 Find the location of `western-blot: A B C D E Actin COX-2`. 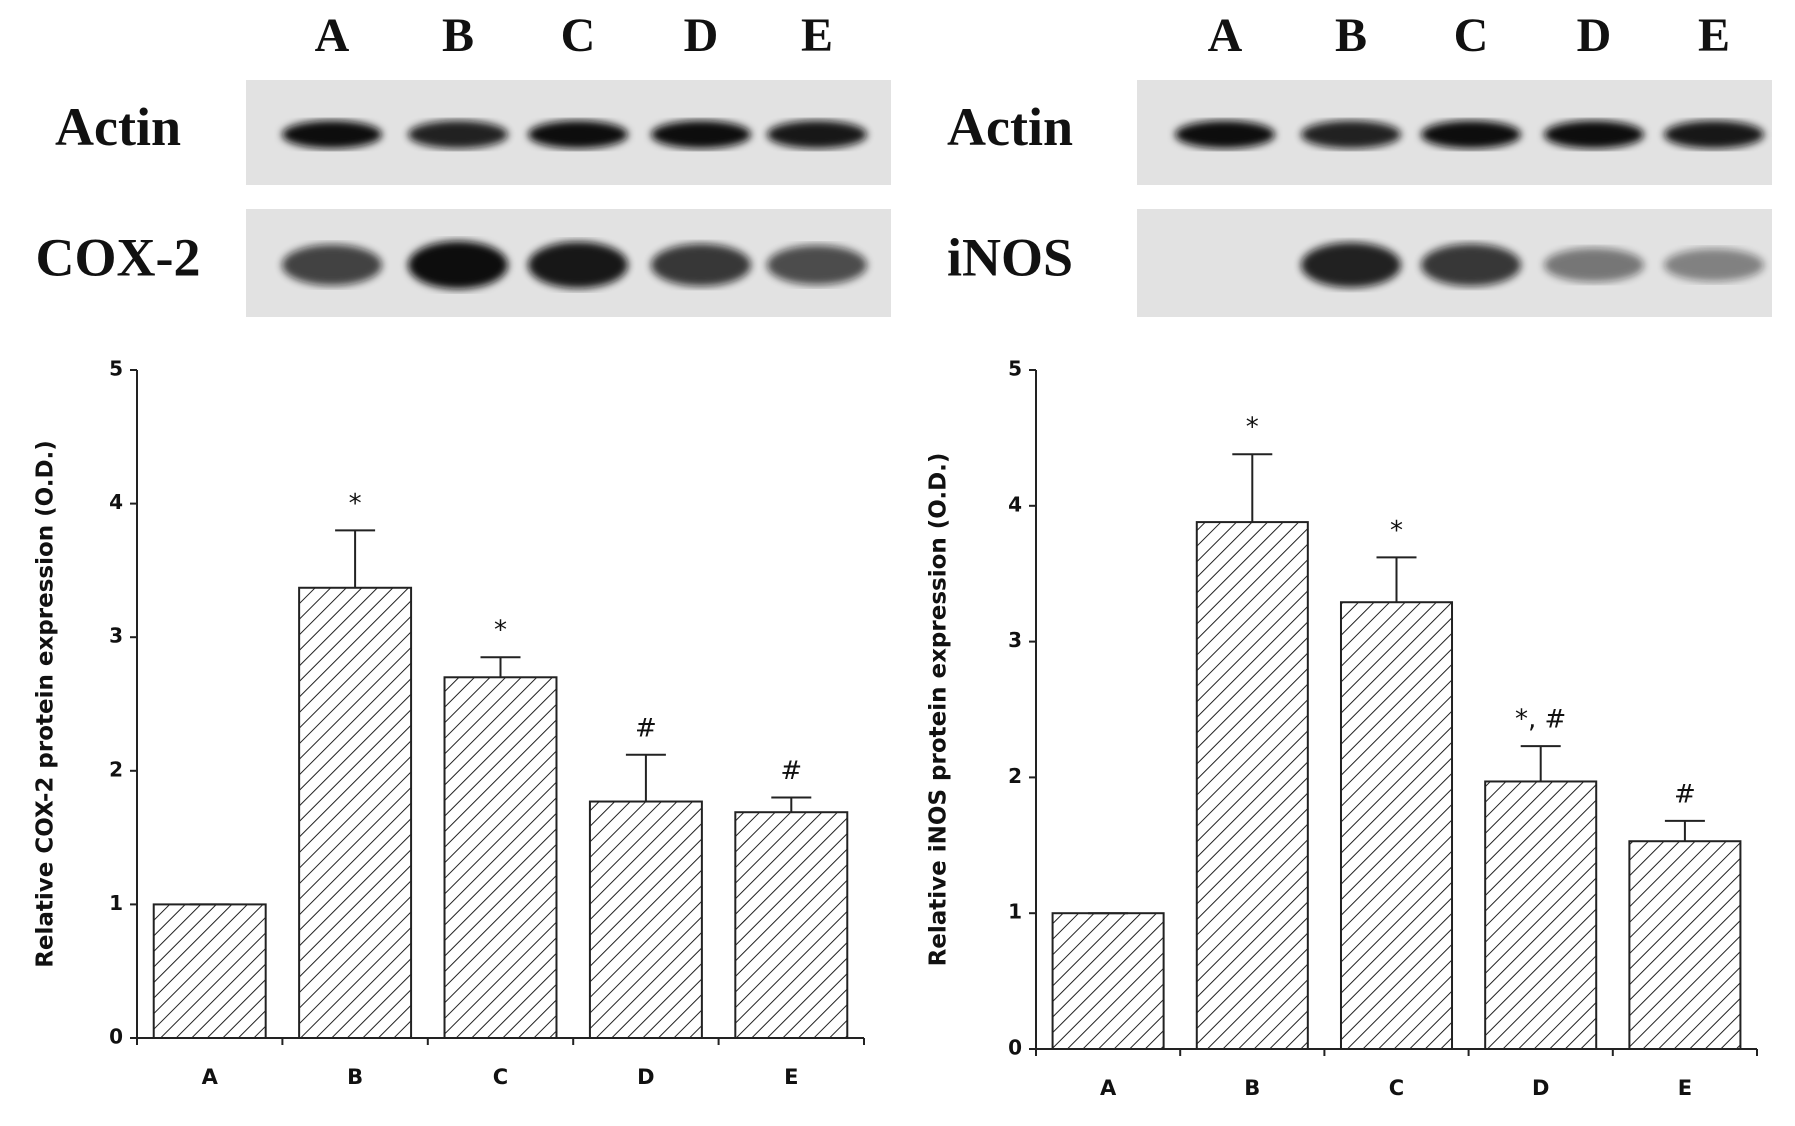

western-blot: A B C D E Actin COX-2 is located at coordinates (463, 163).